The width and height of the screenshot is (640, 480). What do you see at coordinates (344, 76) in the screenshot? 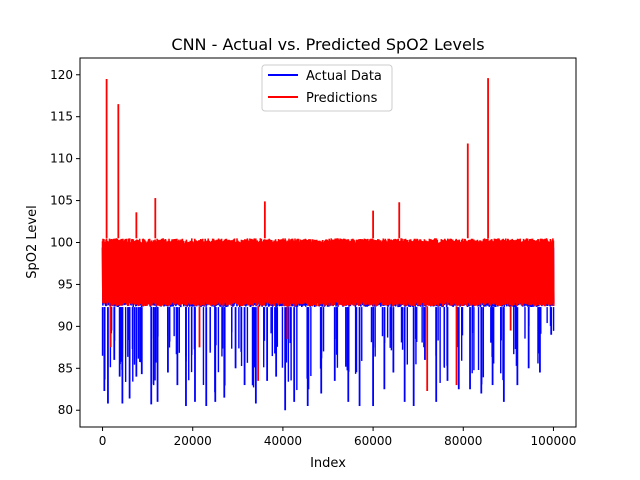
I see `legend-label-actual: Actual Data` at bounding box center [344, 76].